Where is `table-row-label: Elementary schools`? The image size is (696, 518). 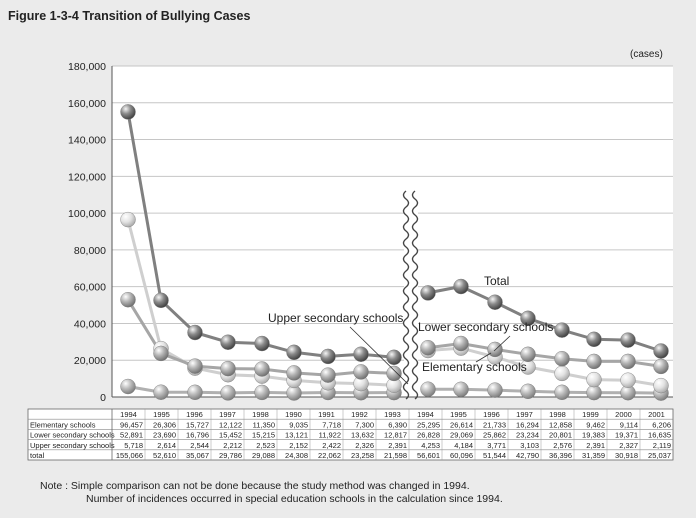
table-row-label: Elementary schools is located at coordinates (63, 424).